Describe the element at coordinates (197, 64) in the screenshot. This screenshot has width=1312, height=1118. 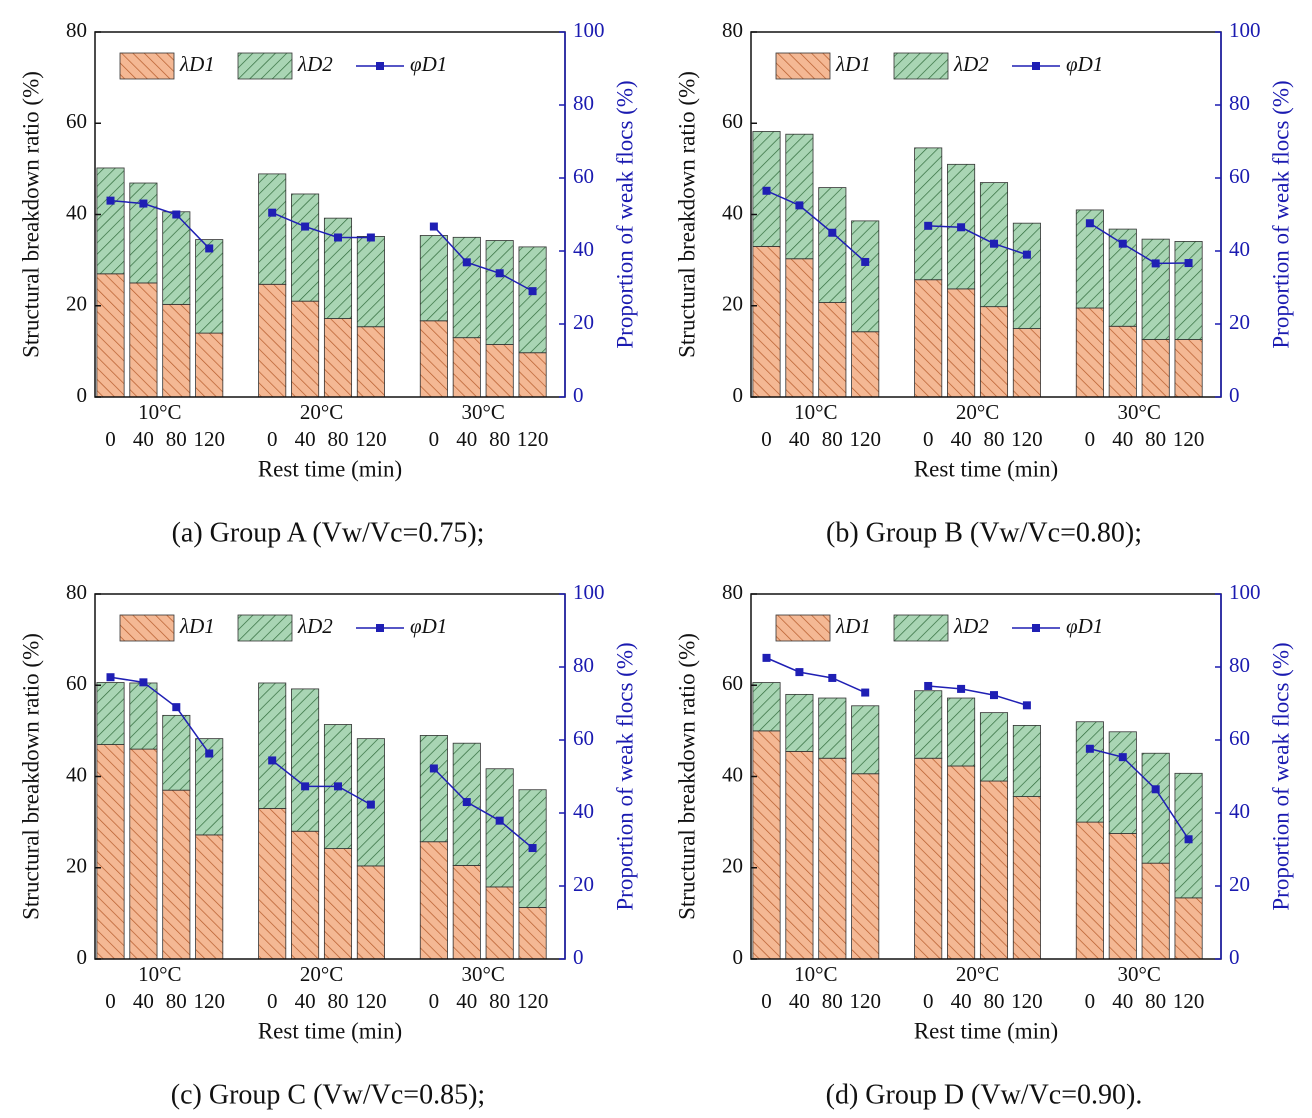
I see `legend-label: λD1` at that location.